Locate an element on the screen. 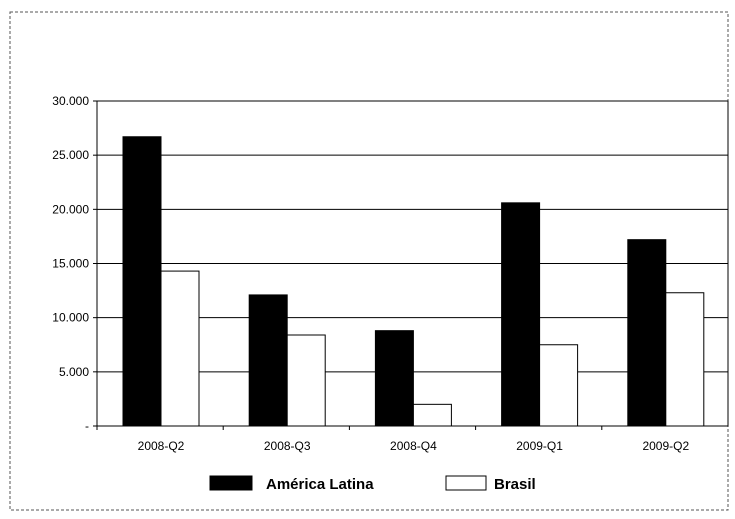  x-tick-label: 2008-Q3 is located at coordinates (287, 446).